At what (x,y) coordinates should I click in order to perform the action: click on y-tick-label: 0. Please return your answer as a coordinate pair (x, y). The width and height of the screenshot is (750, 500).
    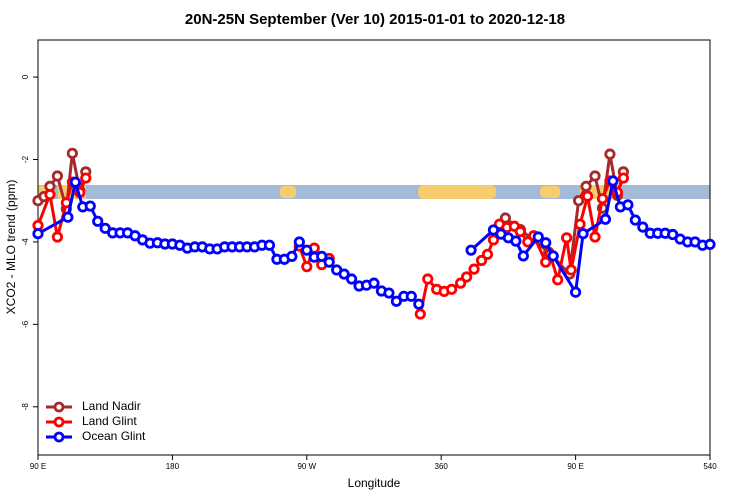
    Looking at the image, I should click on (25, 76).